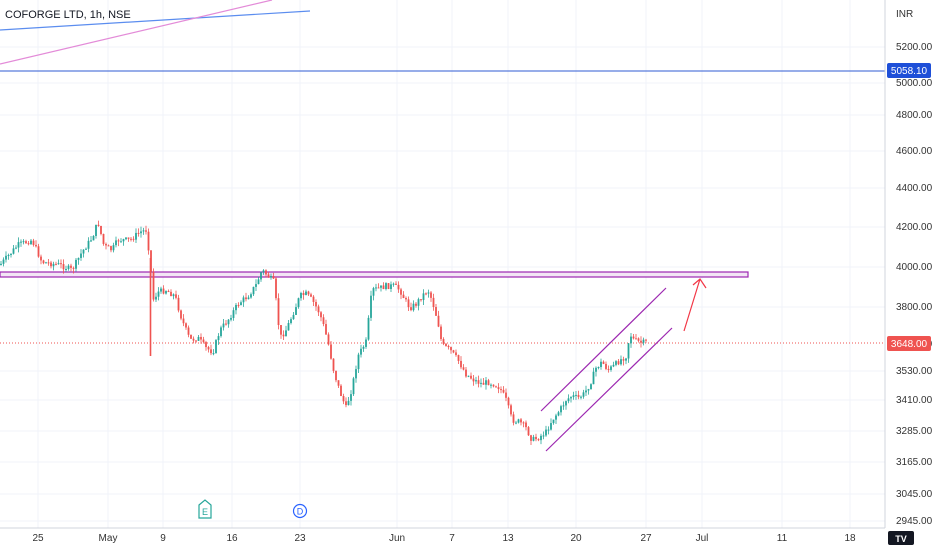  Describe the element at coordinates (136, 32) in the screenshot. I see `trend-line-pink` at that location.